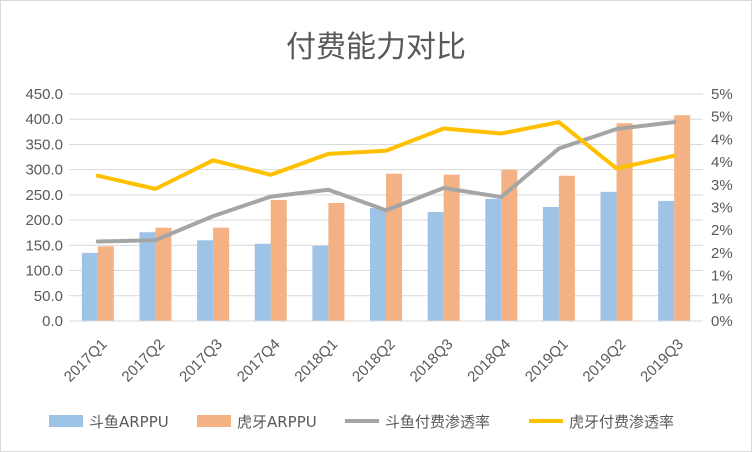 Image resolution: width=752 pixels, height=452 pixels. Describe the element at coordinates (277, 422) in the screenshot. I see `legend-label: 虎牙ARPPU` at that location.